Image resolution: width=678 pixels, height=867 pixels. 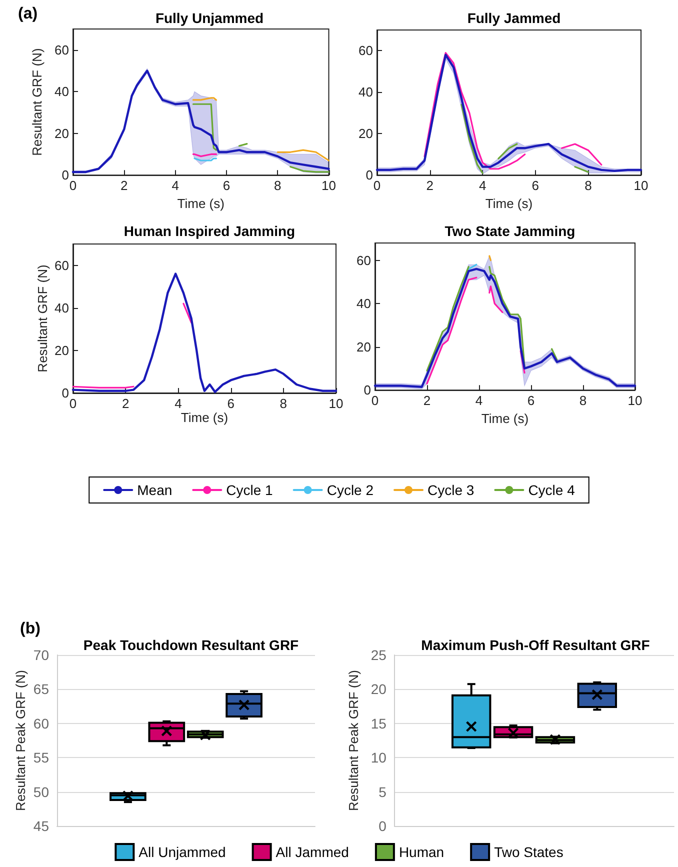 I want to click on chart-title: Fully Unjammed, so click(x=209, y=18).